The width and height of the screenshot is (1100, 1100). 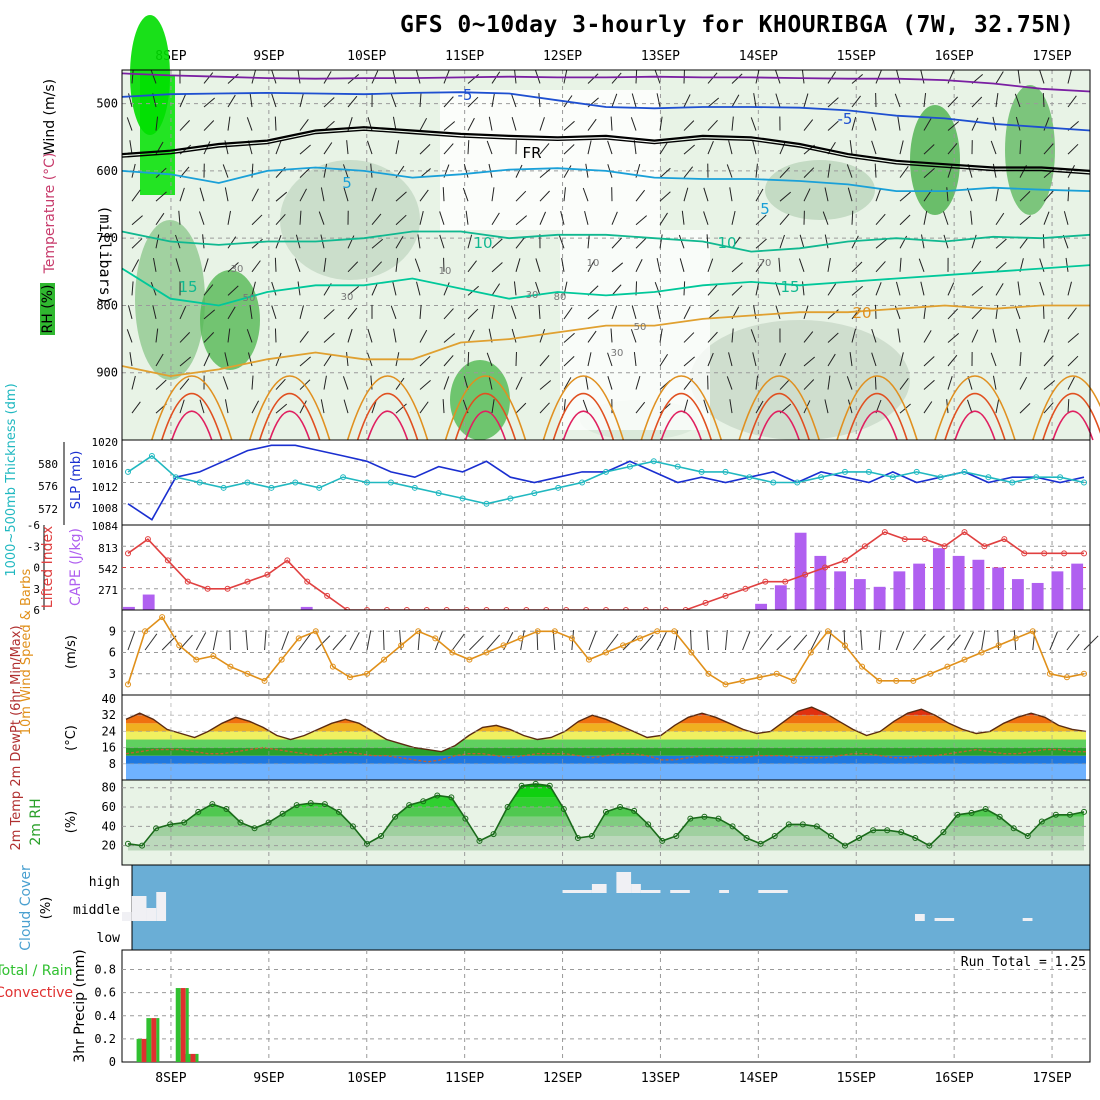 I want to click on slp-tick-label: 1008, so click(x=105, y=508).